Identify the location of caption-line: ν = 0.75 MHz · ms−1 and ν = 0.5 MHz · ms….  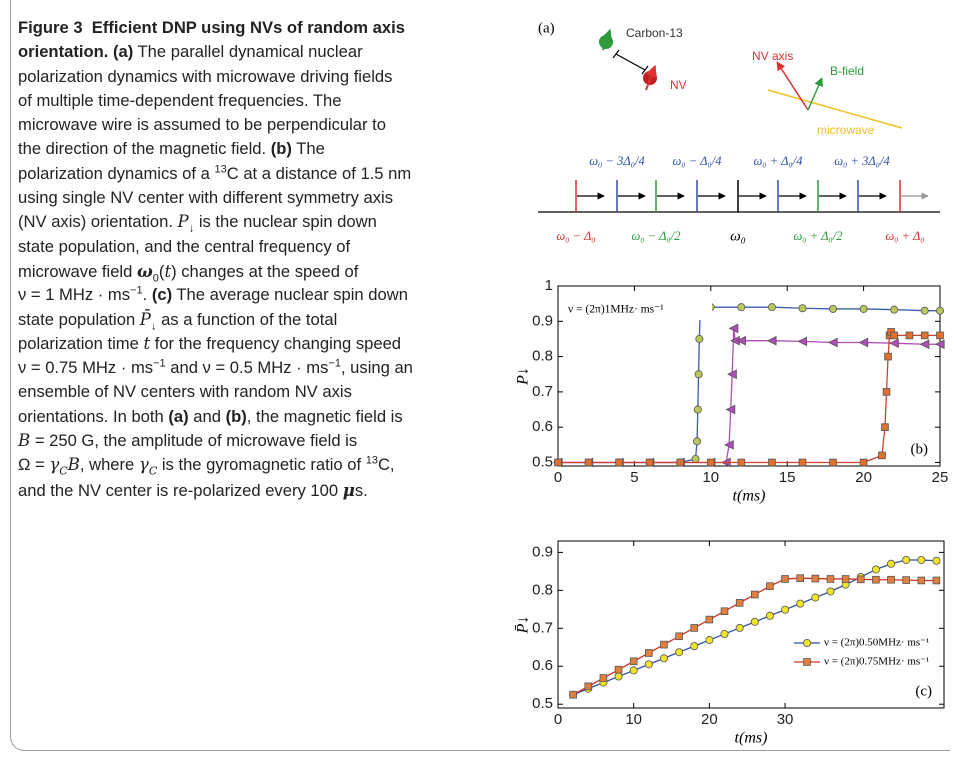
(215, 368).